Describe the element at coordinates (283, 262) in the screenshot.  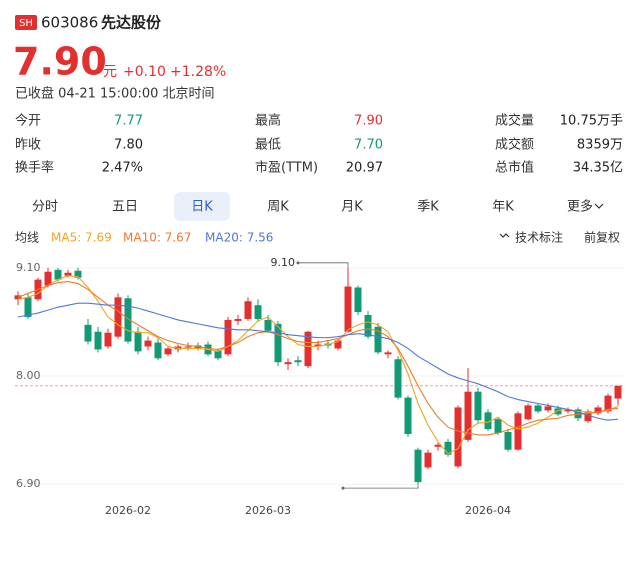
I see `extreme-label: 9.10` at that location.